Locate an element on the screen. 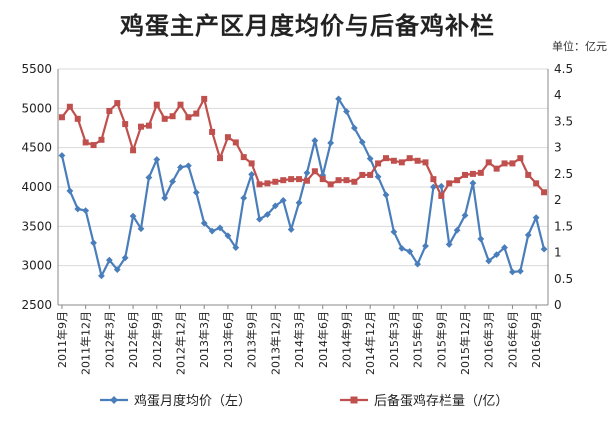  x-axis-tick-label: 2016年3月 is located at coordinates (489, 339).